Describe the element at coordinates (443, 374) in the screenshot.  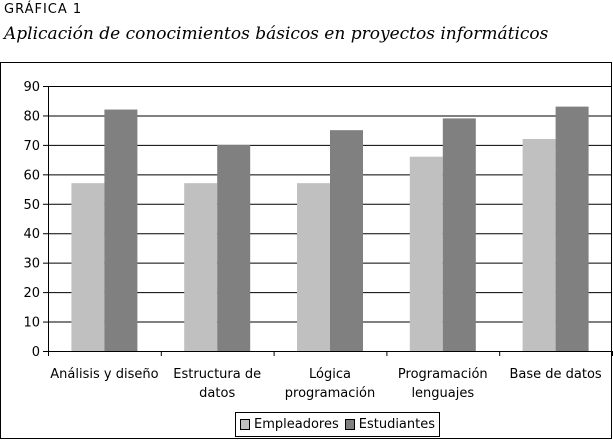
I see `x-category-label: Programación` at that location.